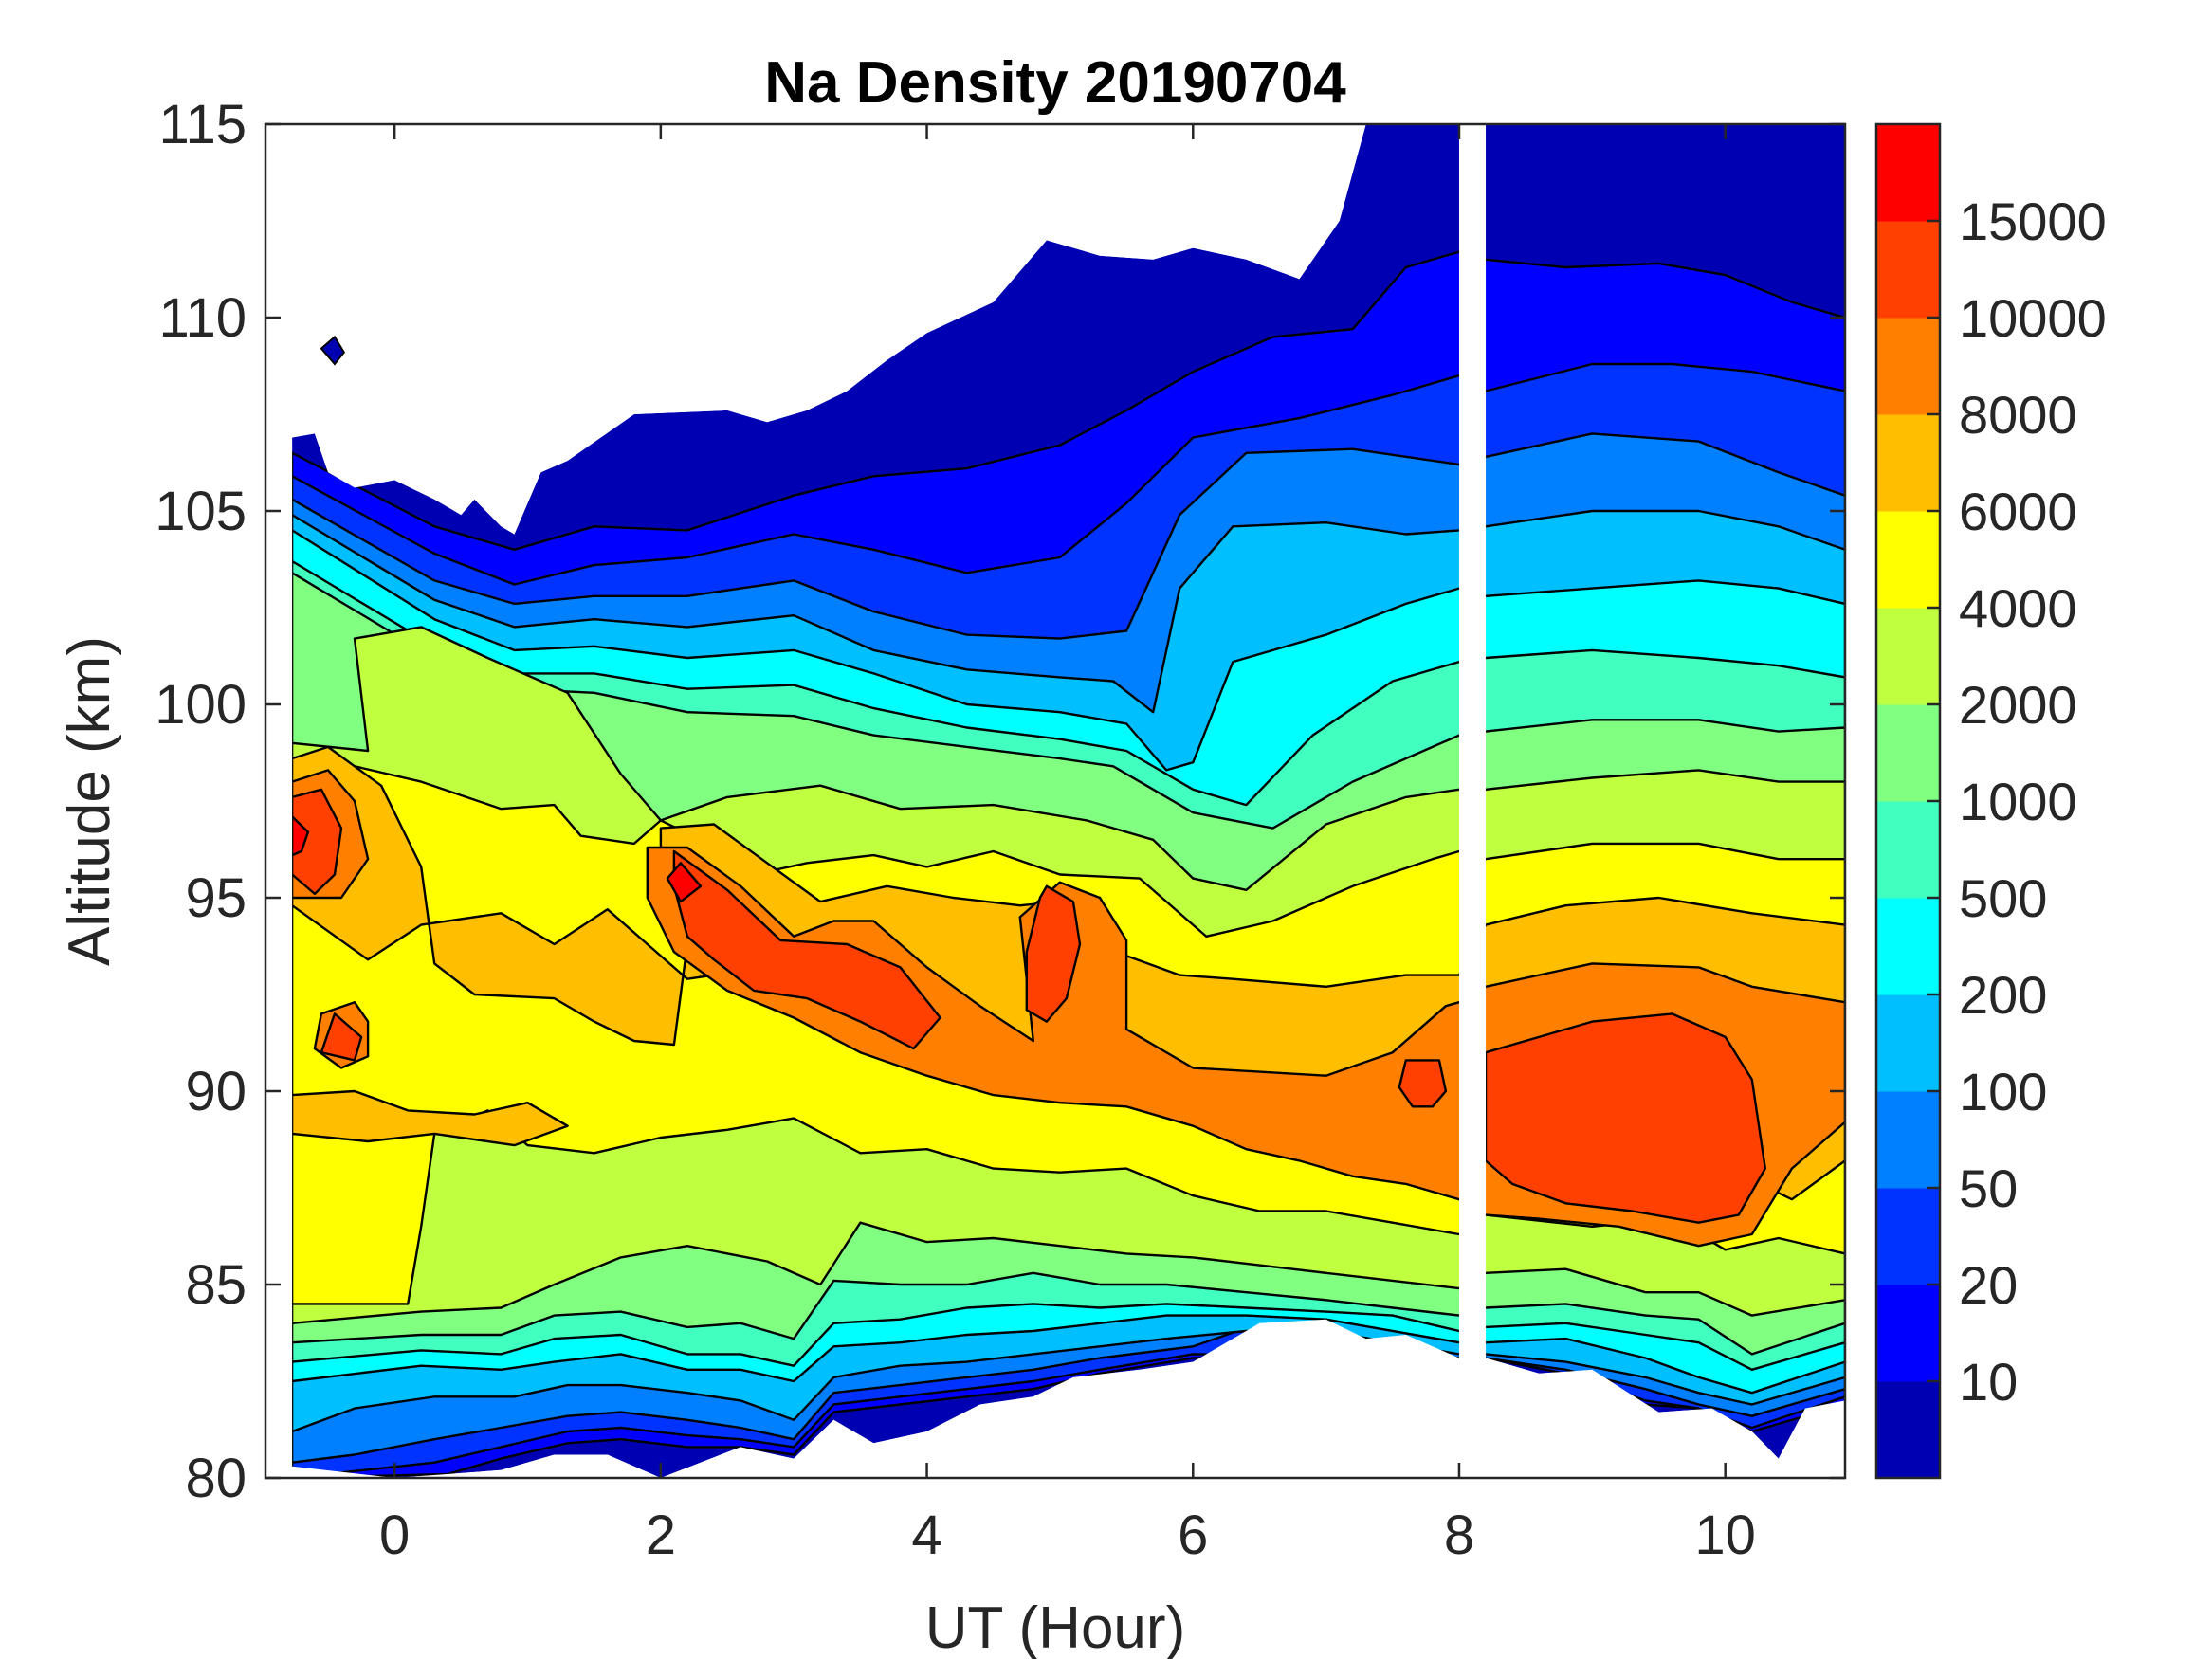  Describe the element at coordinates (279, 801) in the screenshot. I see `no-data-left` at that location.